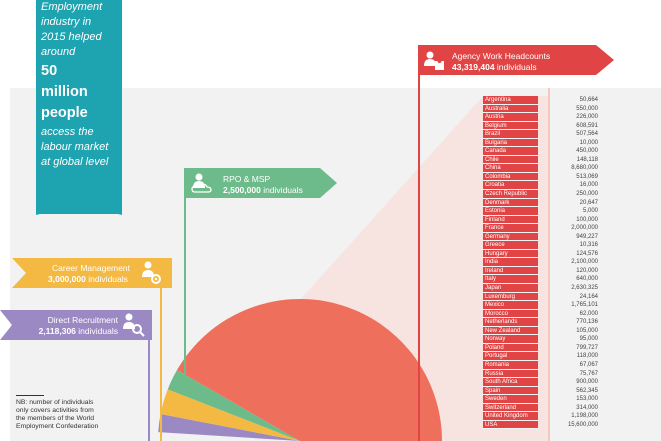  I want to click on table-country-cell: Netherlands, so click(510, 322).